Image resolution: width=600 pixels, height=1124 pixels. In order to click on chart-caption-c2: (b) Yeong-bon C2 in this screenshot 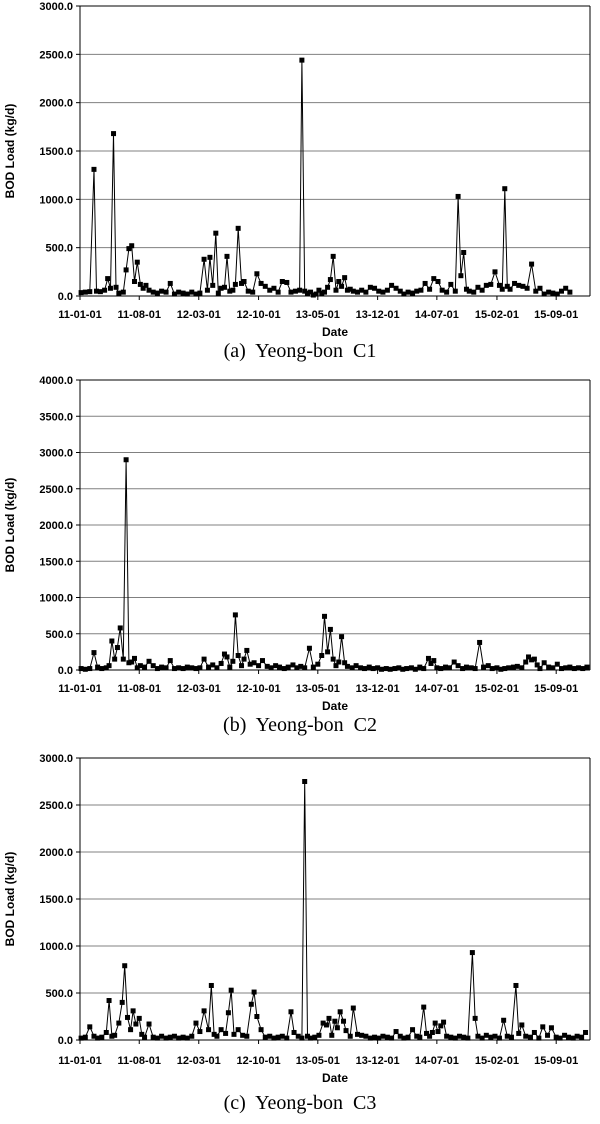, I will do `click(300, 725)`.